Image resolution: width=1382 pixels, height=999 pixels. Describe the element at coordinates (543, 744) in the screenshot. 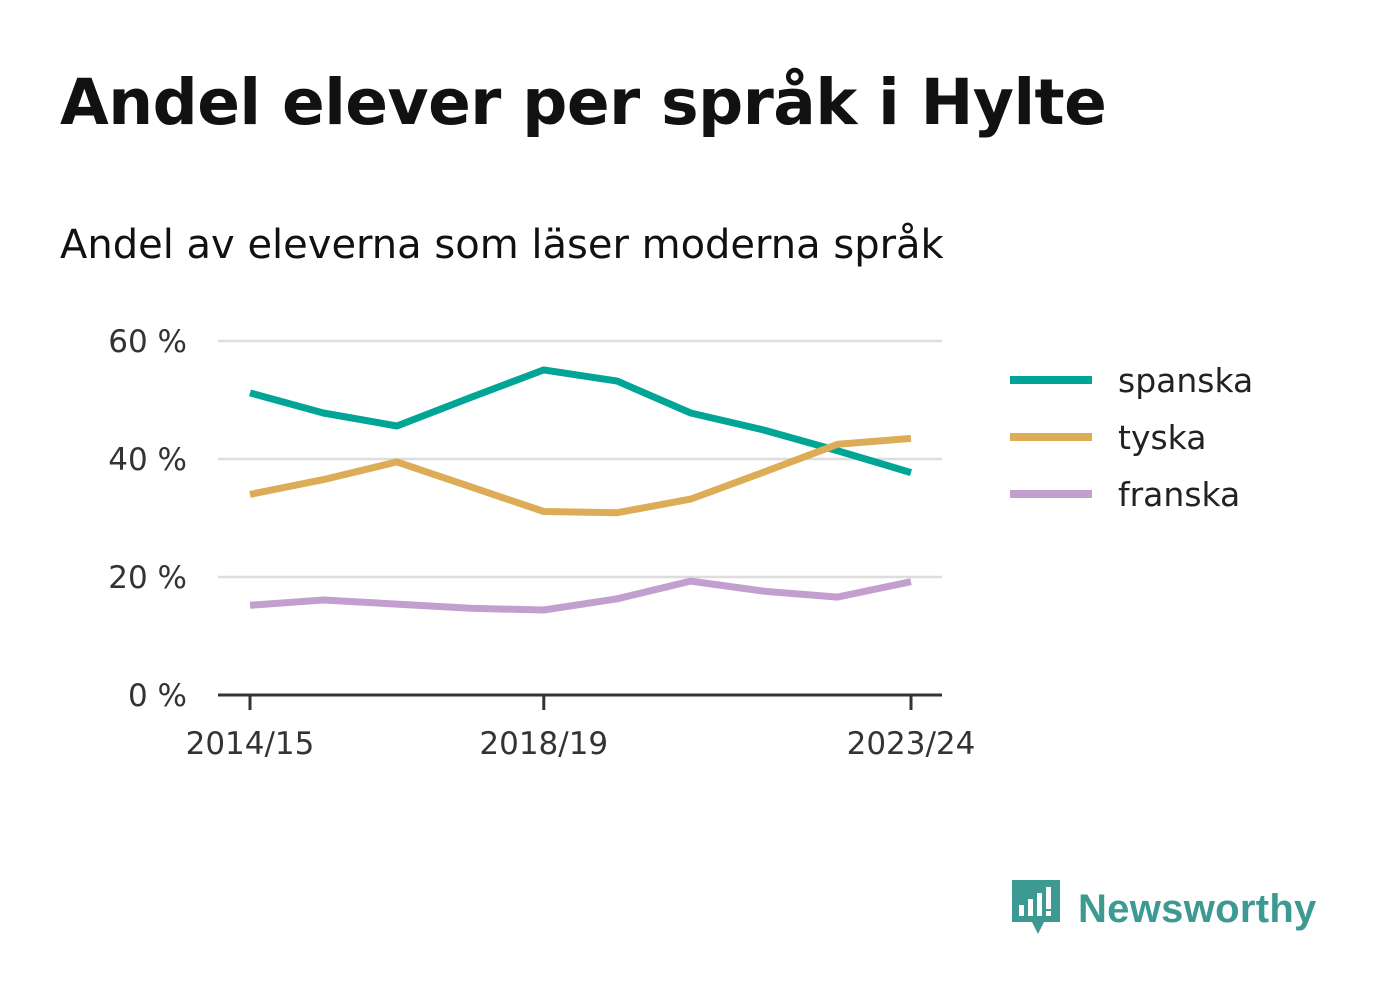

I see `x-tick-label: 2018/19` at that location.